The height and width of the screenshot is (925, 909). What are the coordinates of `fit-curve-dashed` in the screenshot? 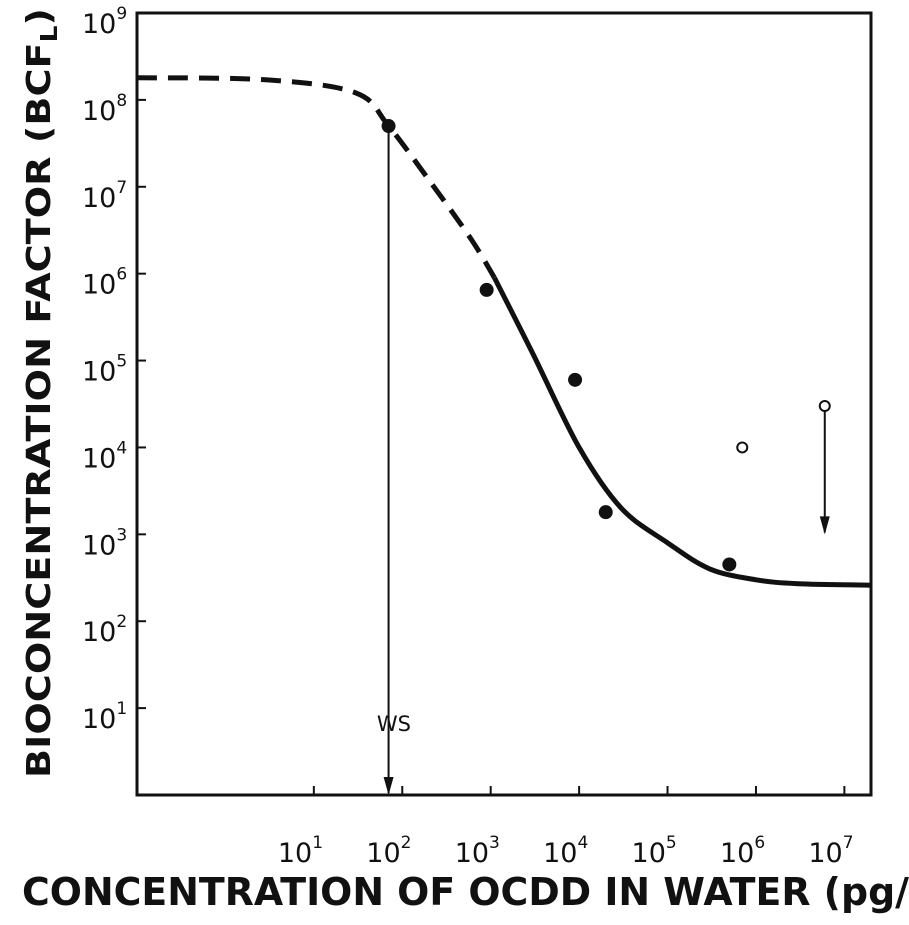 It's located at (316, 177).